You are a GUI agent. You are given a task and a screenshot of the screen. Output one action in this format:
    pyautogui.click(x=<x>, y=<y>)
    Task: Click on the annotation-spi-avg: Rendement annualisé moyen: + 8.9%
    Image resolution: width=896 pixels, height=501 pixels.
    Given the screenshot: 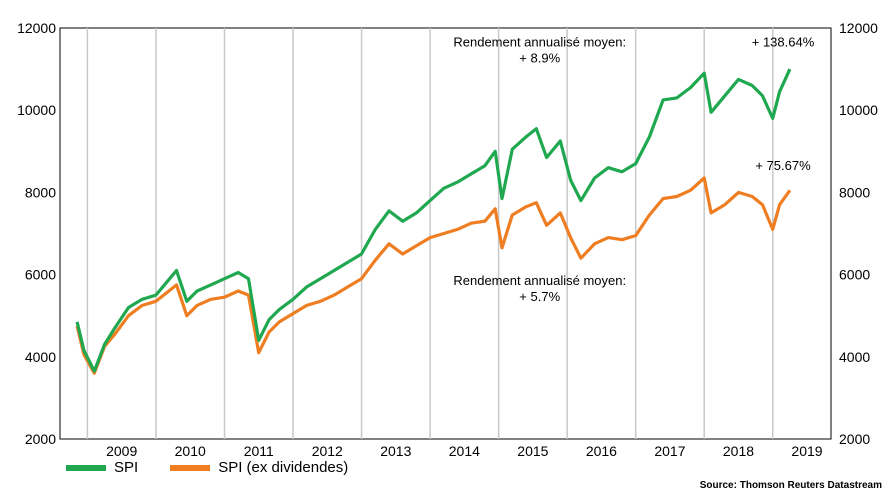 What is the action you would take?
    pyautogui.click(x=539, y=49)
    